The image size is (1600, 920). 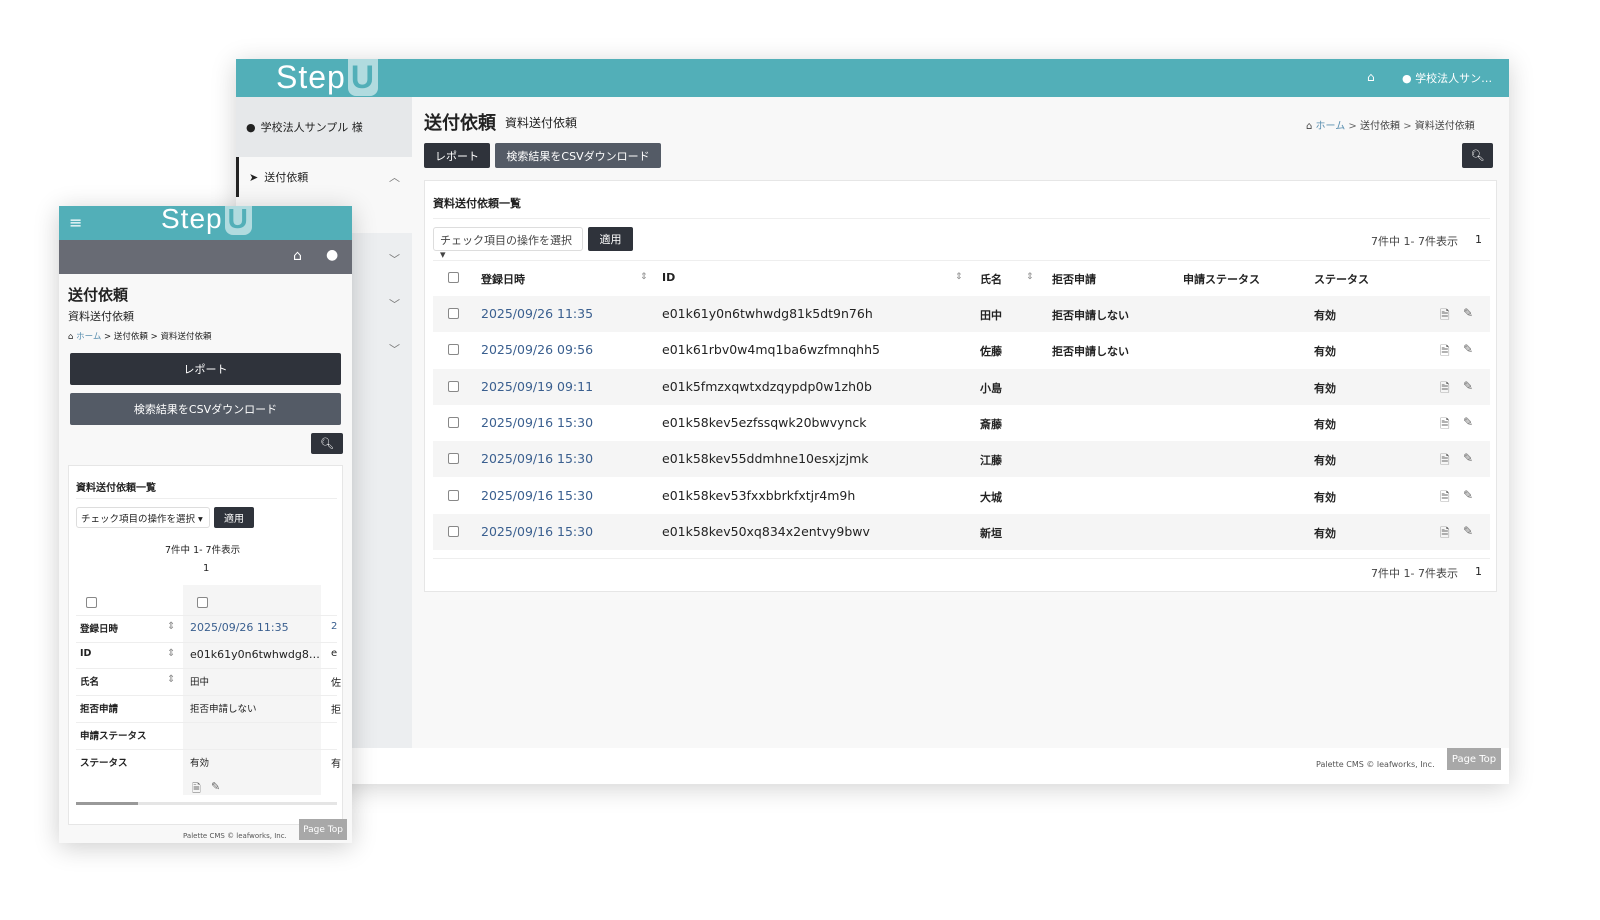 What do you see at coordinates (764, 422) in the screenshot?
I see `row-id: e01k58kev5ezfssqwk20bwvynck` at bounding box center [764, 422].